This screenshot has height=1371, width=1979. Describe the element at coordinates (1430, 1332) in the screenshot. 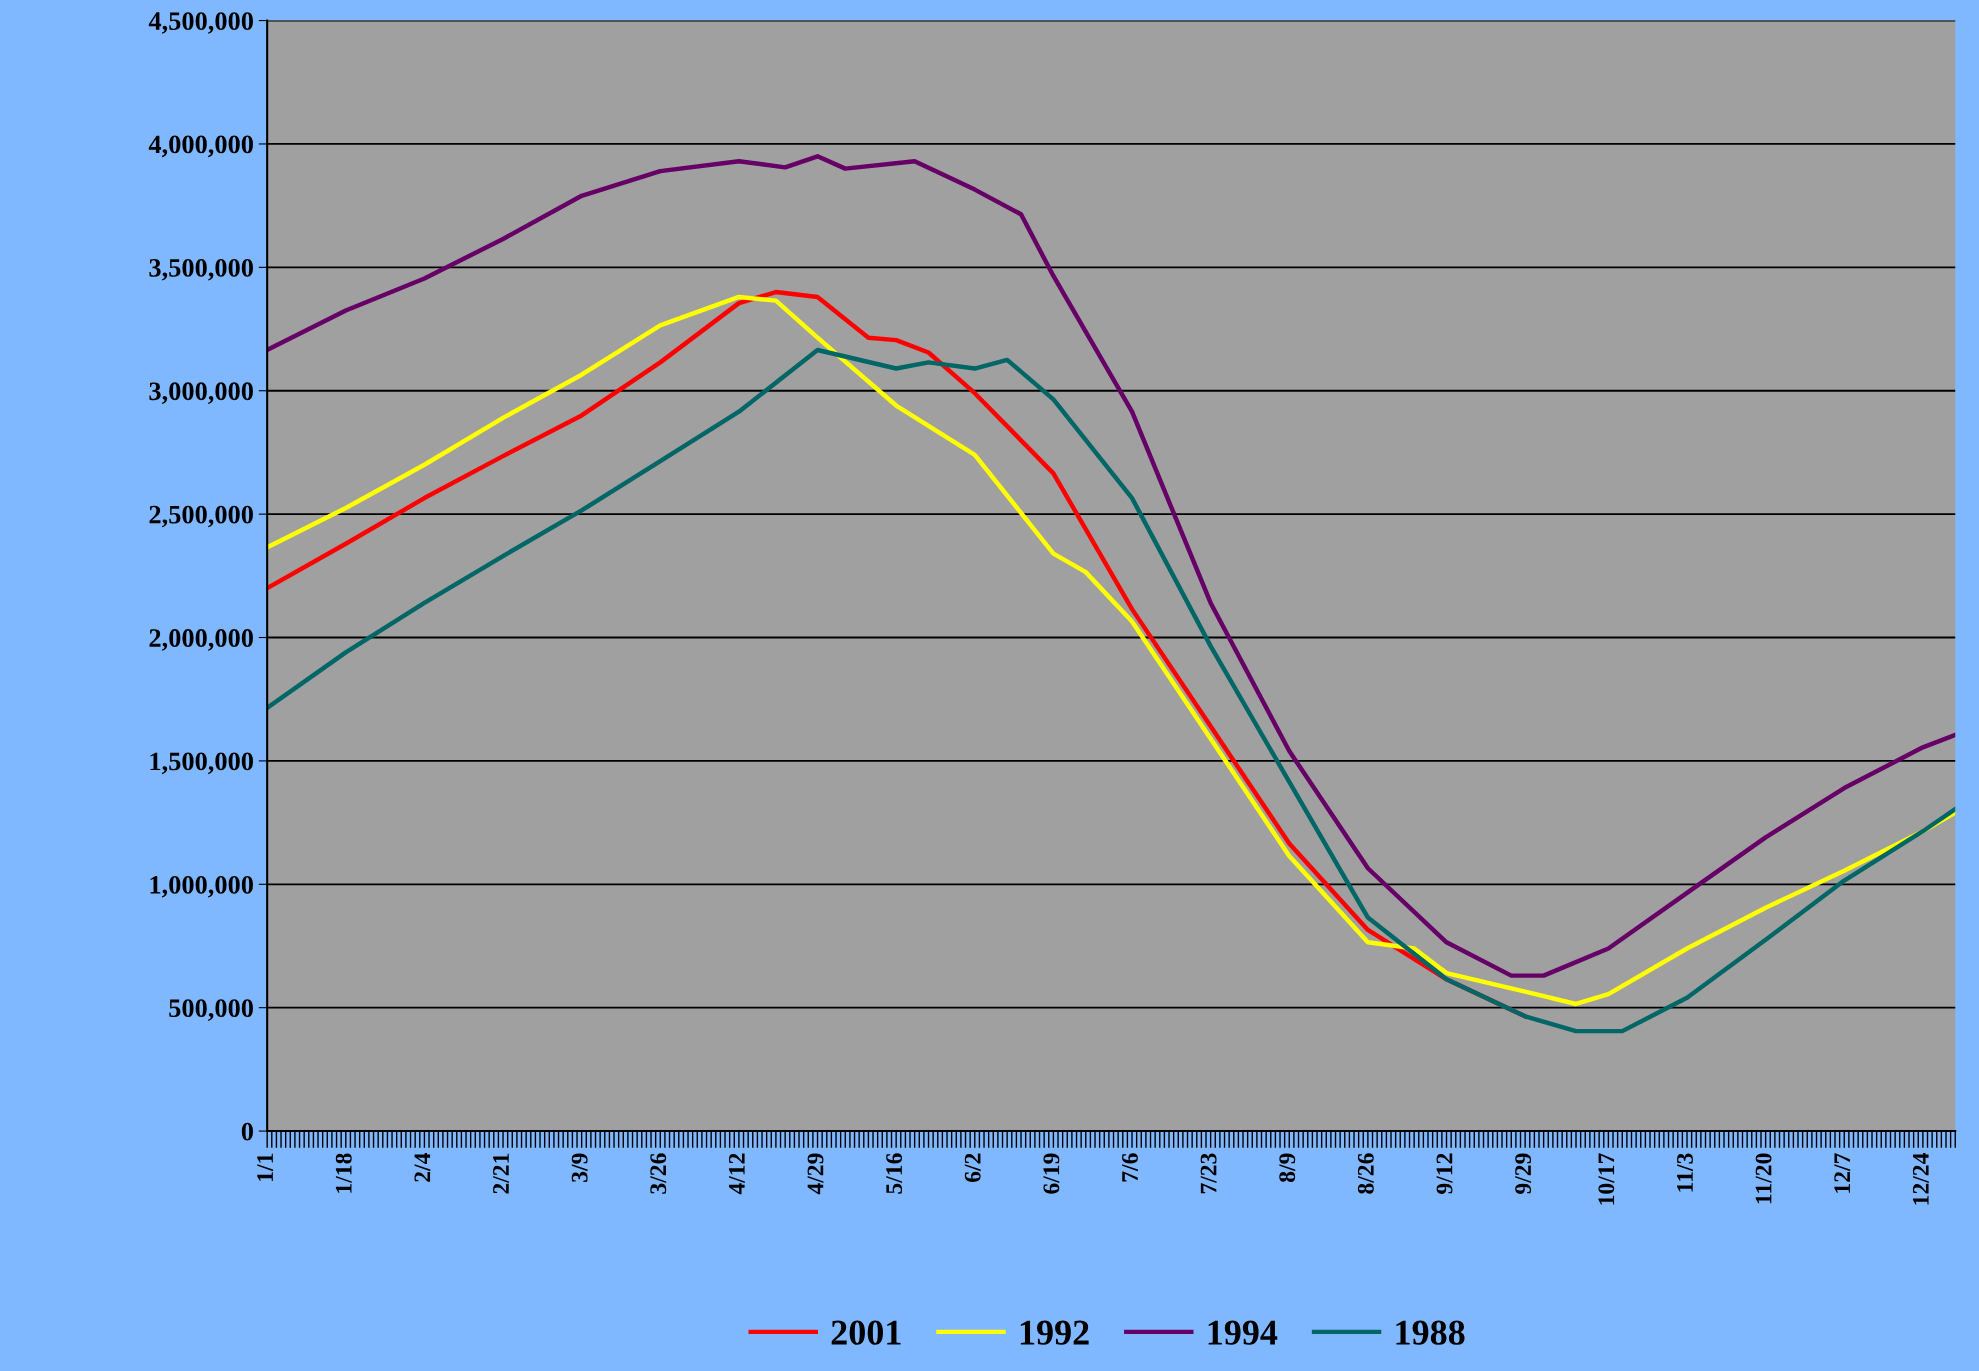

I see `legend-label: 1988` at that location.